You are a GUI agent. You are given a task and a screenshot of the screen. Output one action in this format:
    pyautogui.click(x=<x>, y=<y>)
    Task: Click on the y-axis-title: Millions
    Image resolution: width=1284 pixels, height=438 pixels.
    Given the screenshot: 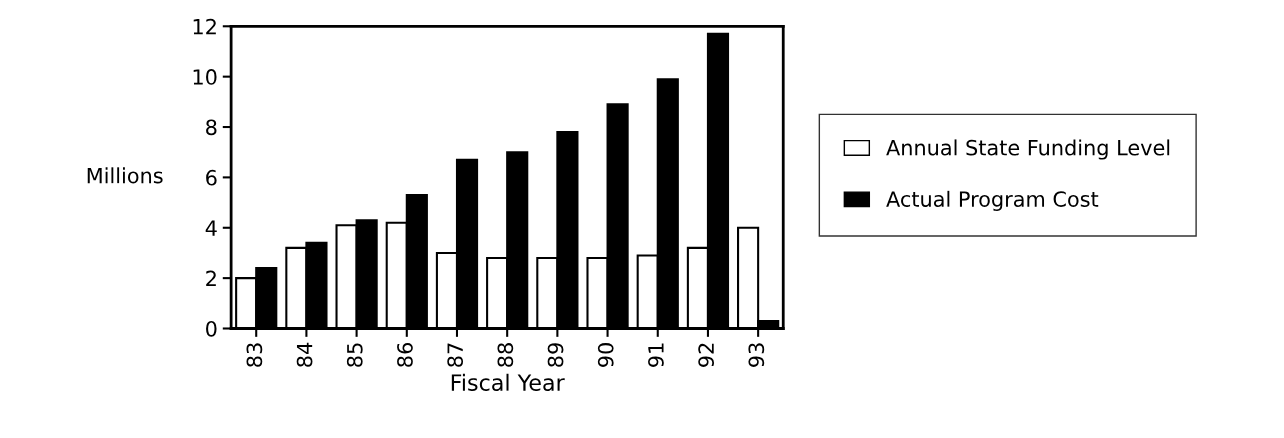 What is the action you would take?
    pyautogui.click(x=125, y=175)
    